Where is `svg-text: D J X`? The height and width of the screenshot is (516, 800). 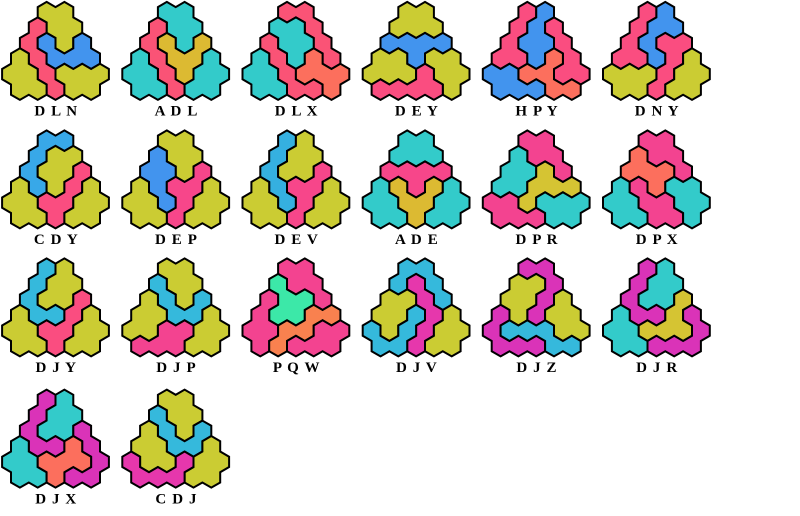 svg-text: D J X is located at coordinates (56, 499).